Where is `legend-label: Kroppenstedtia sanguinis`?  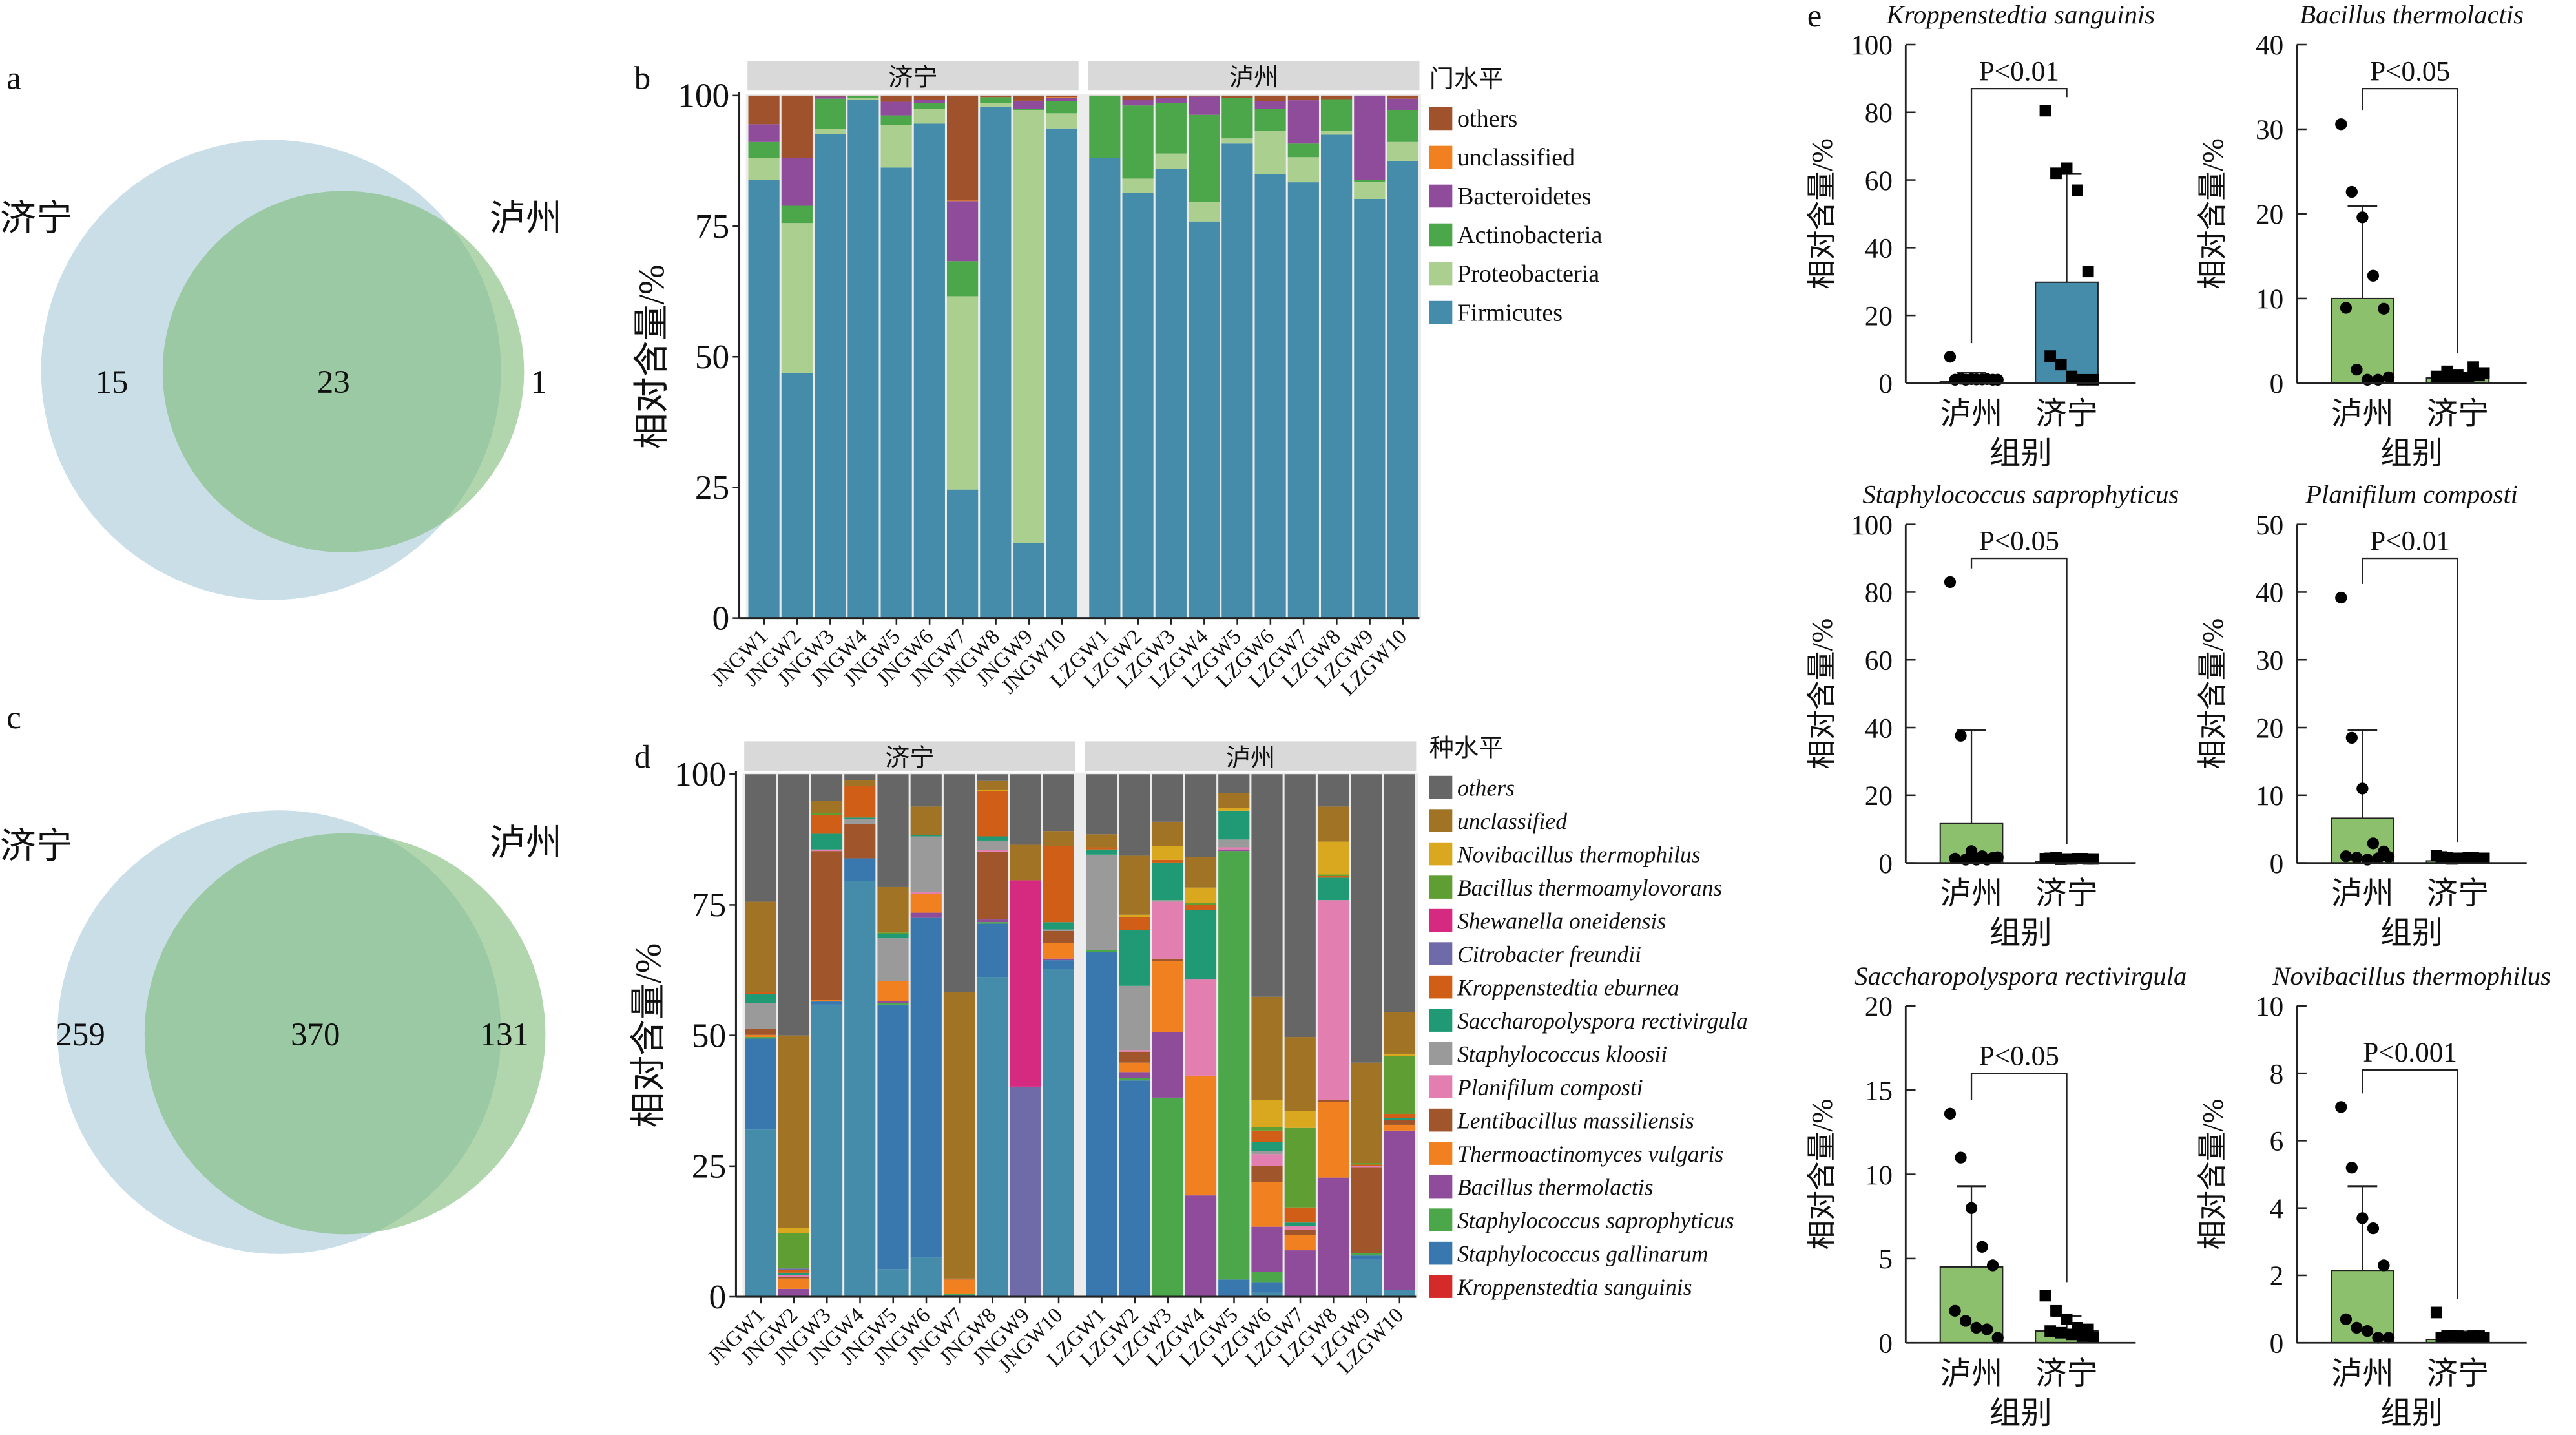 legend-label: Kroppenstedtia sanguinis is located at coordinates (1574, 1287).